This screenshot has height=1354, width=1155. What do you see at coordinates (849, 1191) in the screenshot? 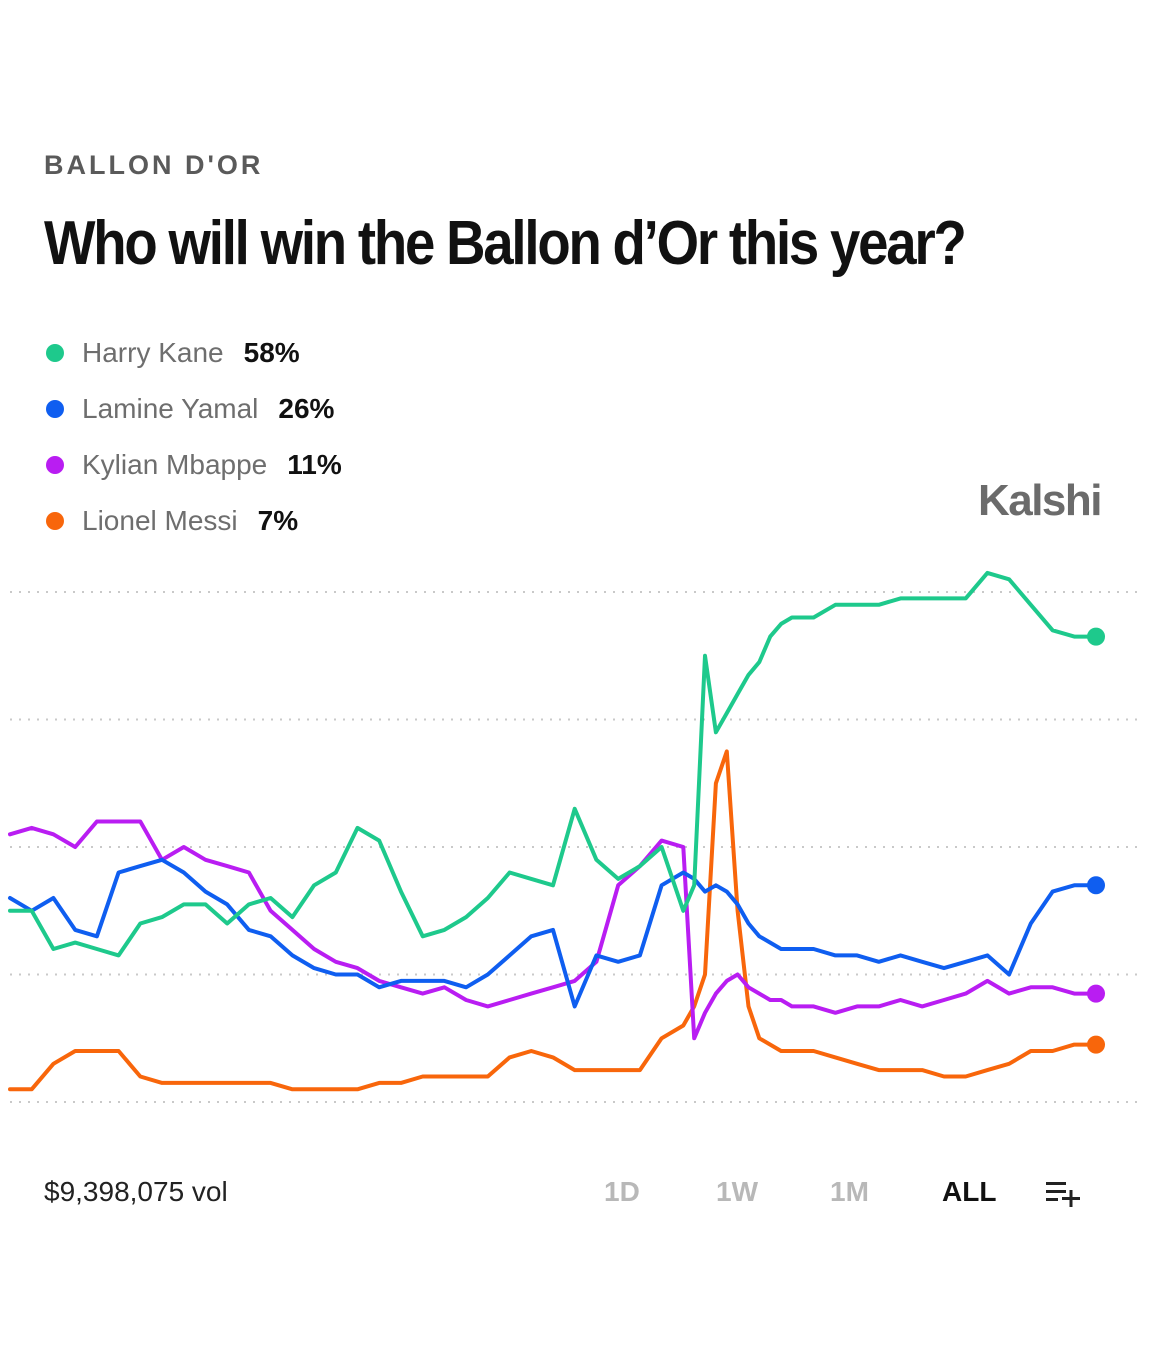
I see `range-1m-button: 1M` at bounding box center [849, 1191].